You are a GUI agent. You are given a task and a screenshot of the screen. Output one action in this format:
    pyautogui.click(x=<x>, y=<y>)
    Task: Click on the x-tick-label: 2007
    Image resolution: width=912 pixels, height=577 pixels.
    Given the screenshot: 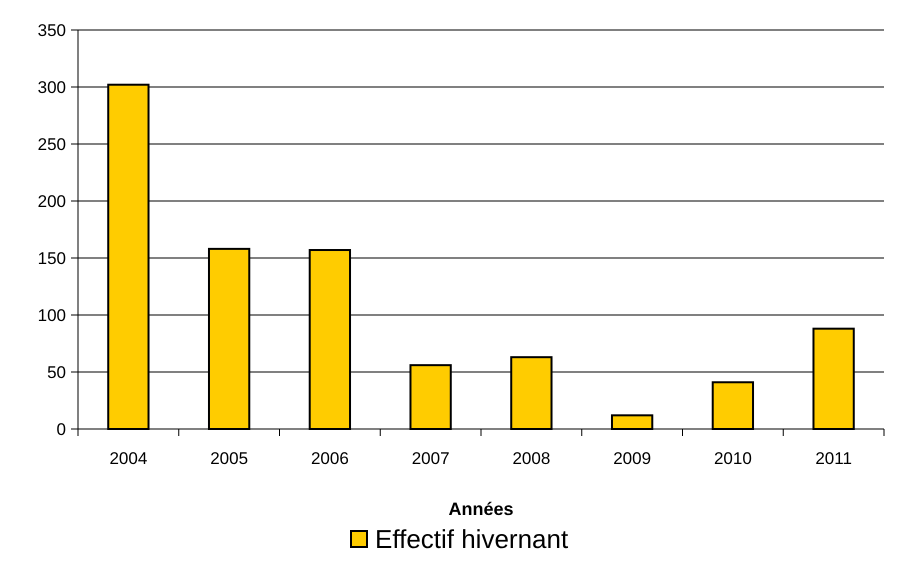 What is the action you would take?
    pyautogui.click(x=431, y=458)
    